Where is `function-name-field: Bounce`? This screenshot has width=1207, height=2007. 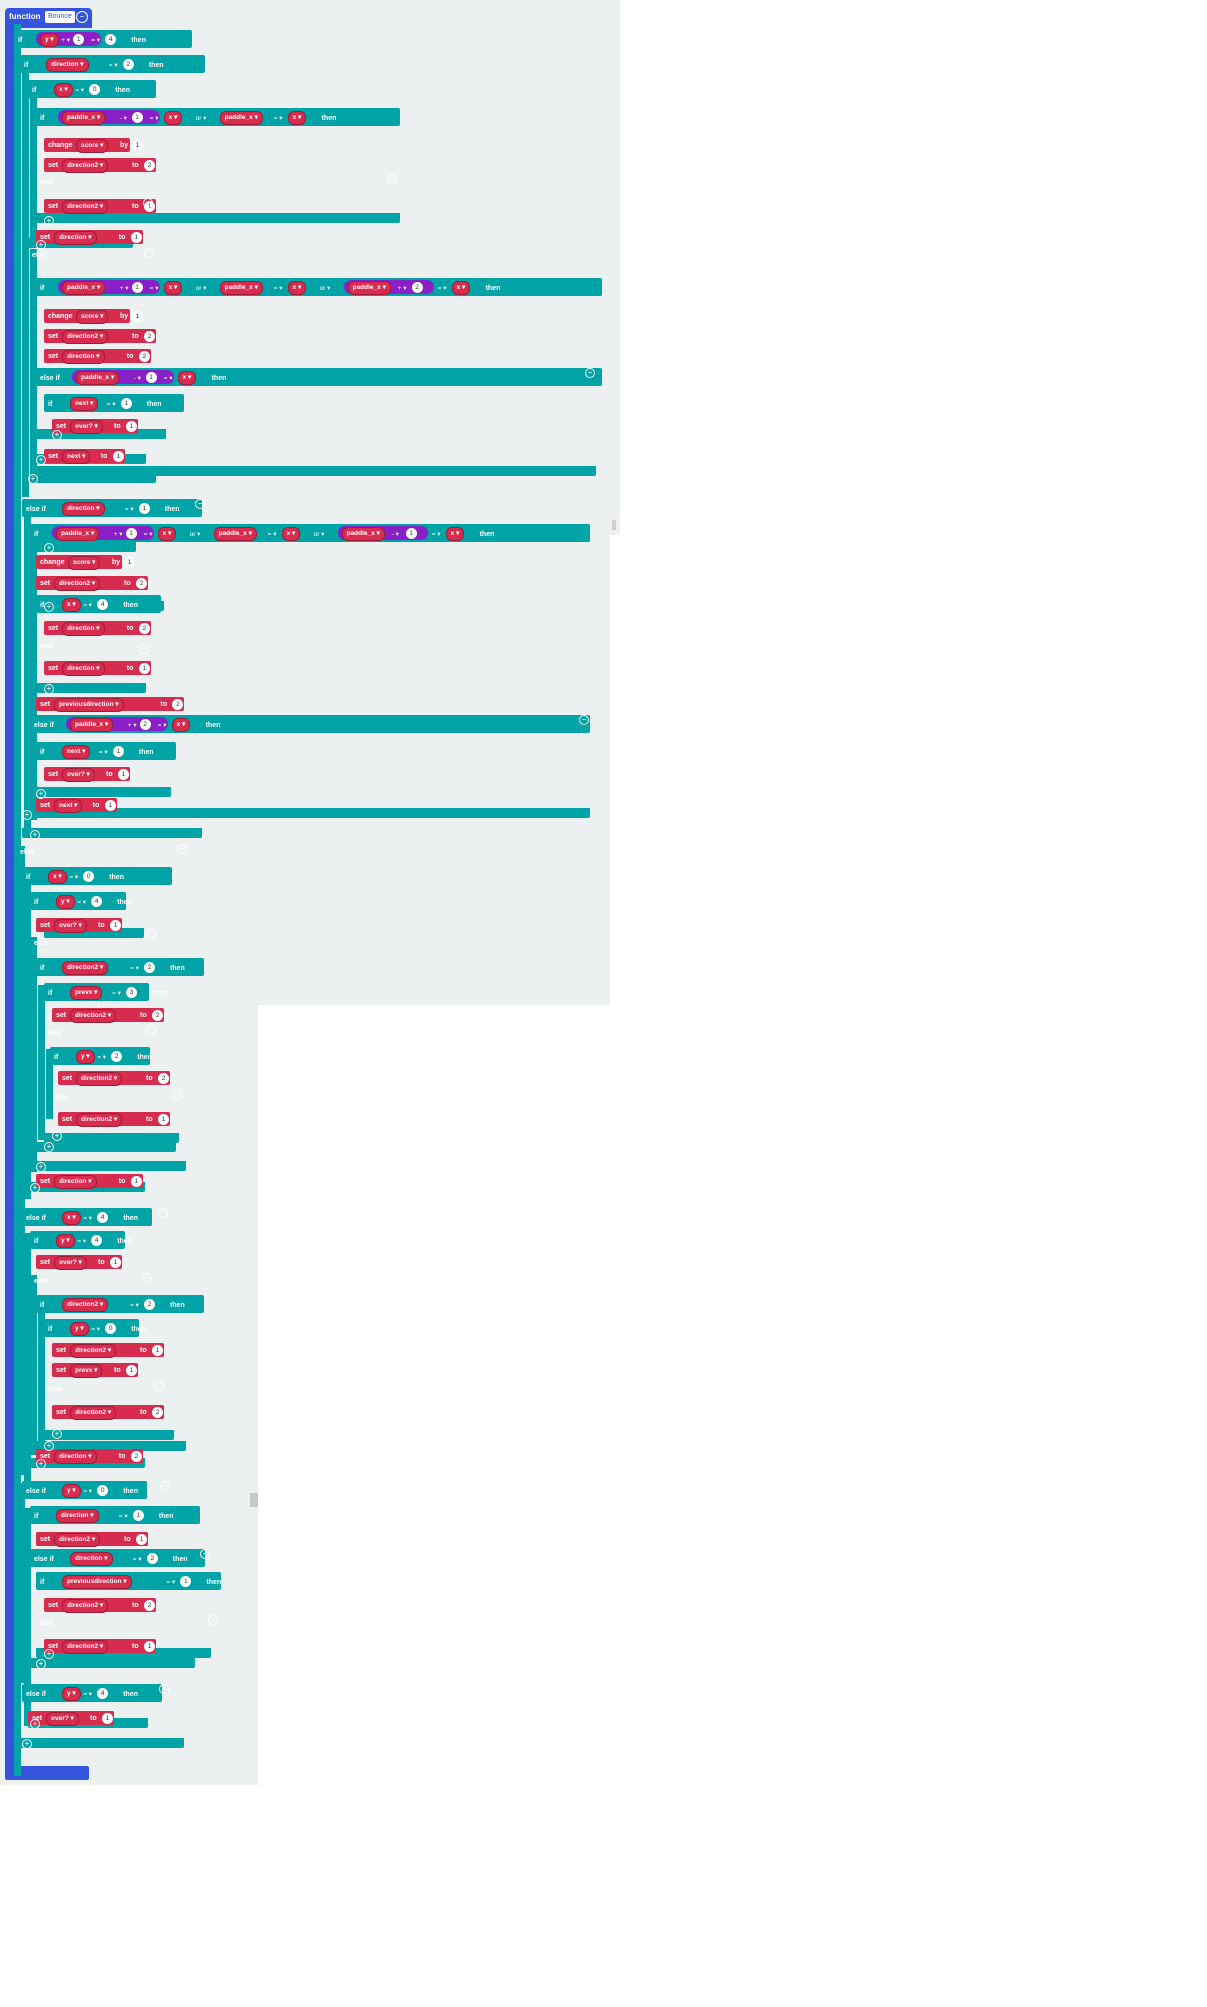
function-name-field: Bounce is located at coordinates (60, 17).